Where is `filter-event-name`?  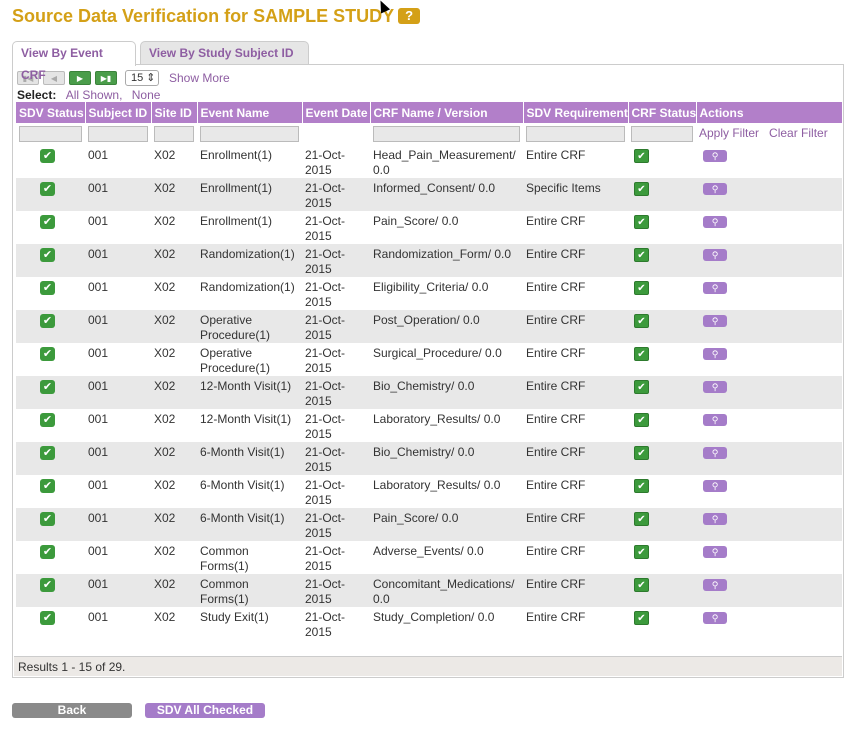 filter-event-name is located at coordinates (249, 134).